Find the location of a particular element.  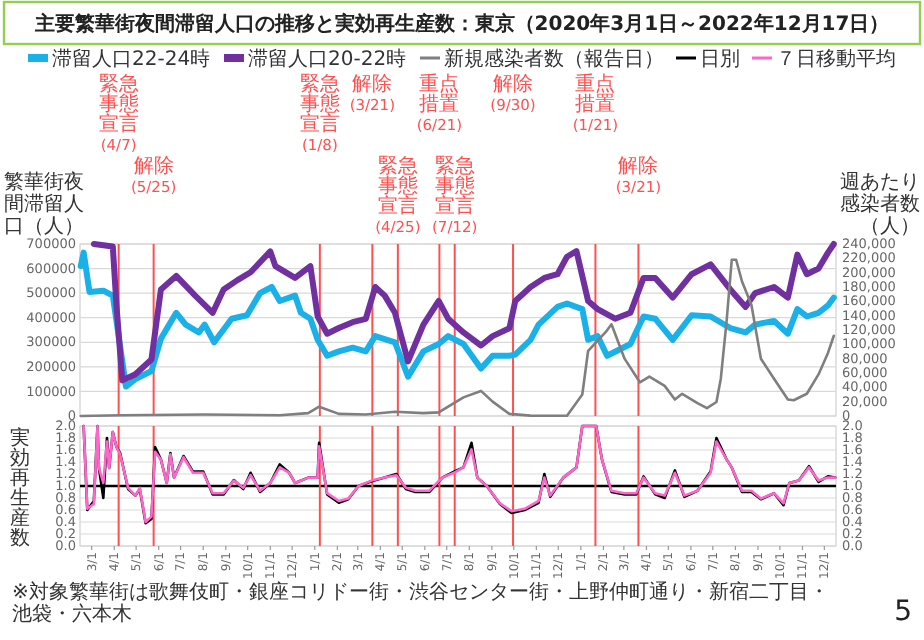

y-axis-title: 実効再生産数 is located at coordinates (20, 488).